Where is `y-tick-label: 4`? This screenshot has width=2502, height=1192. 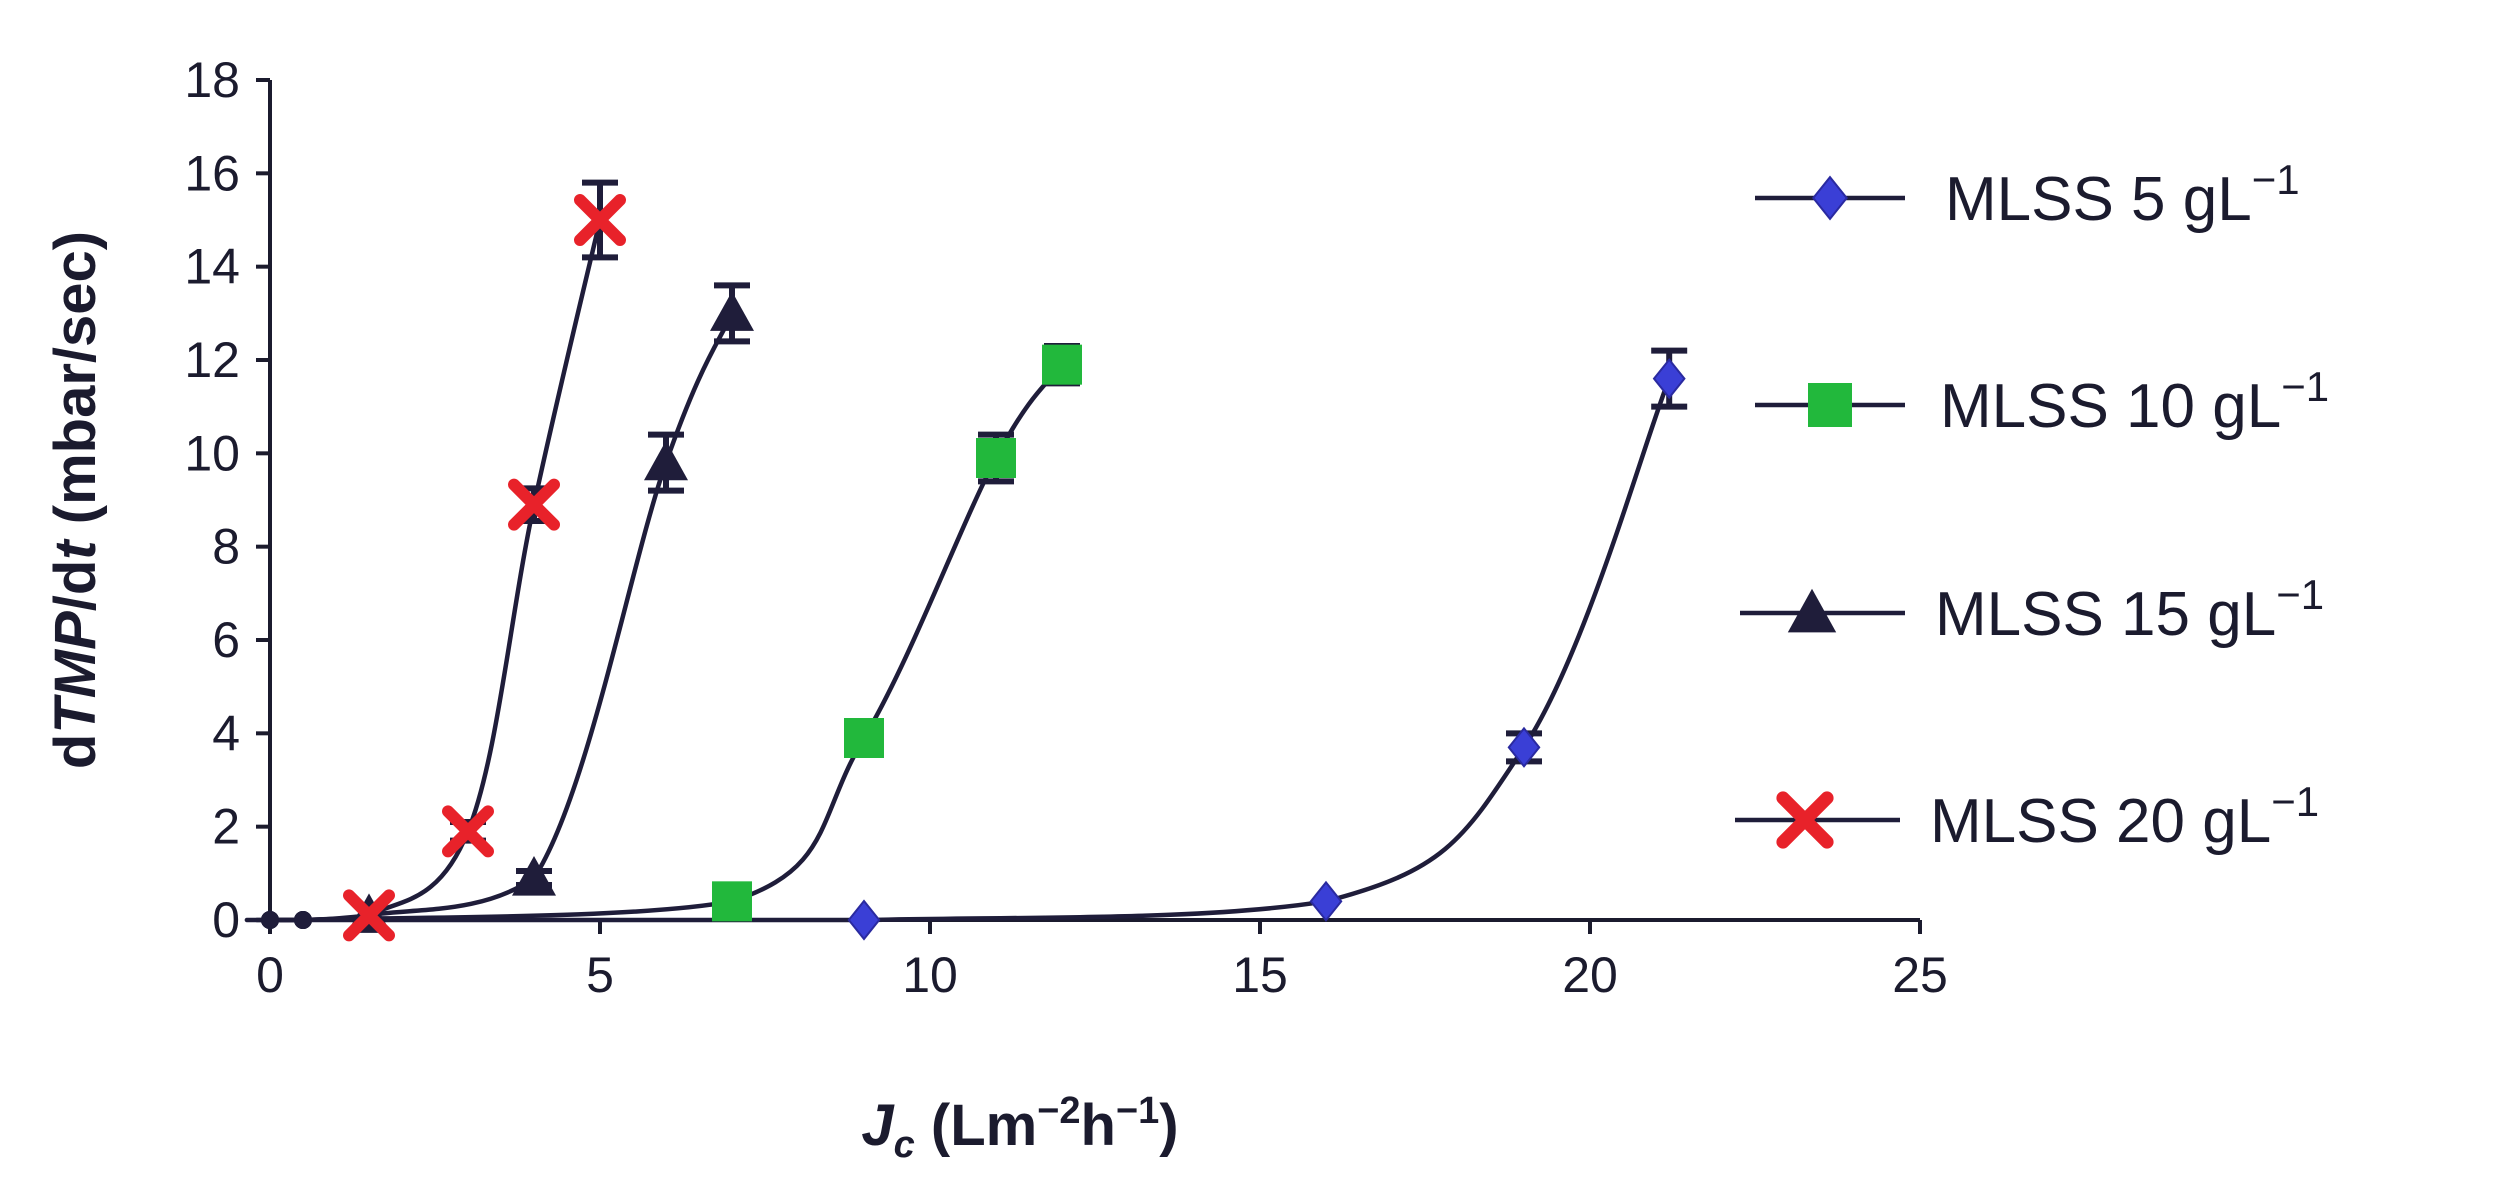
y-tick-label: 4 is located at coordinates (226, 733).